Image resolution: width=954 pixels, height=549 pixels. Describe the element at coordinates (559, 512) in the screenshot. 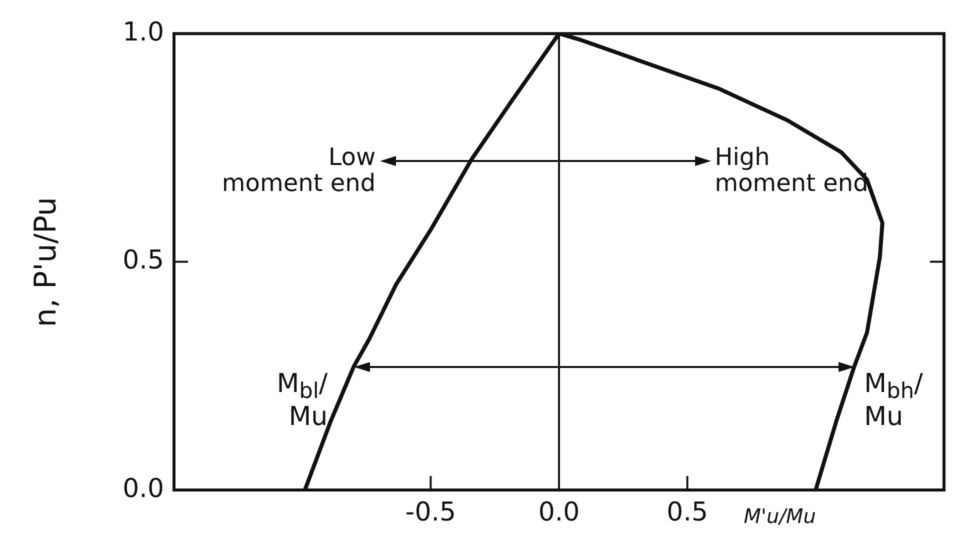

I see `x-tick-label: 0.0` at that location.